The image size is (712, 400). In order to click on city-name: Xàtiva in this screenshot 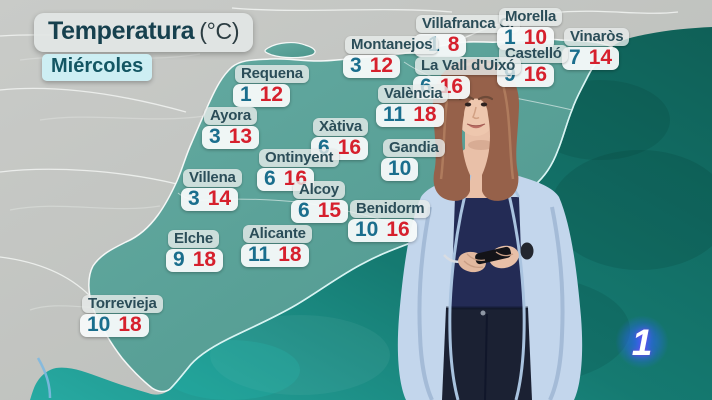, I will do `click(340, 127)`.